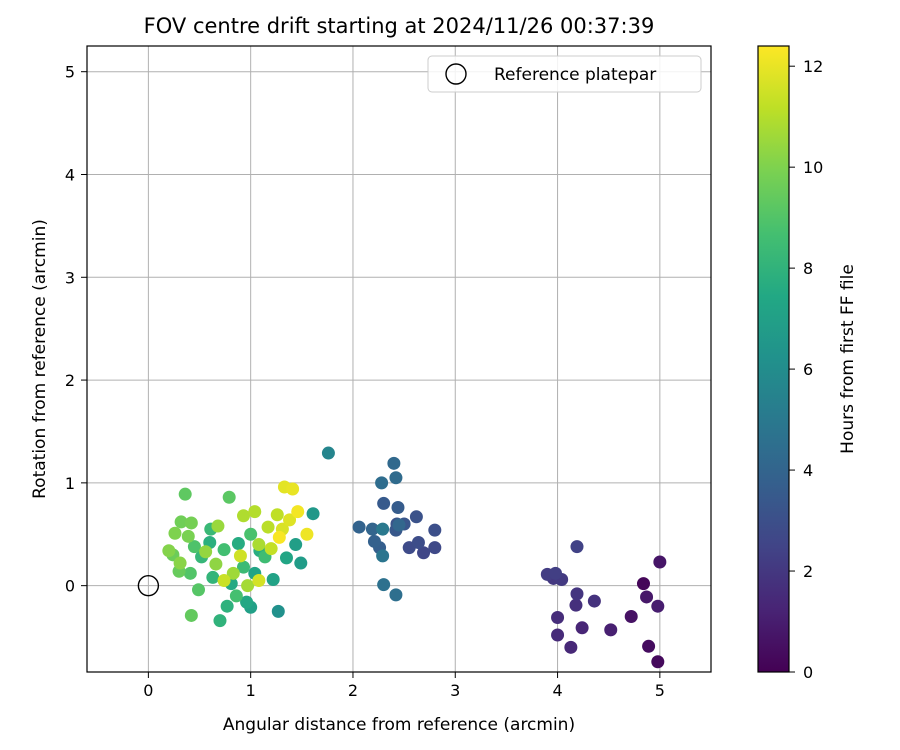 This screenshot has height=750, width=900. I want to click on colorbar-label: Hours from first FF file, so click(848, 359).